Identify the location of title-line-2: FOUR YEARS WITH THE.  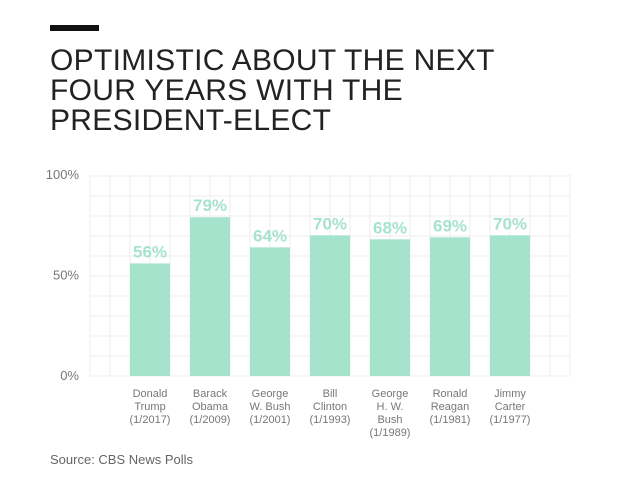
(226, 90).